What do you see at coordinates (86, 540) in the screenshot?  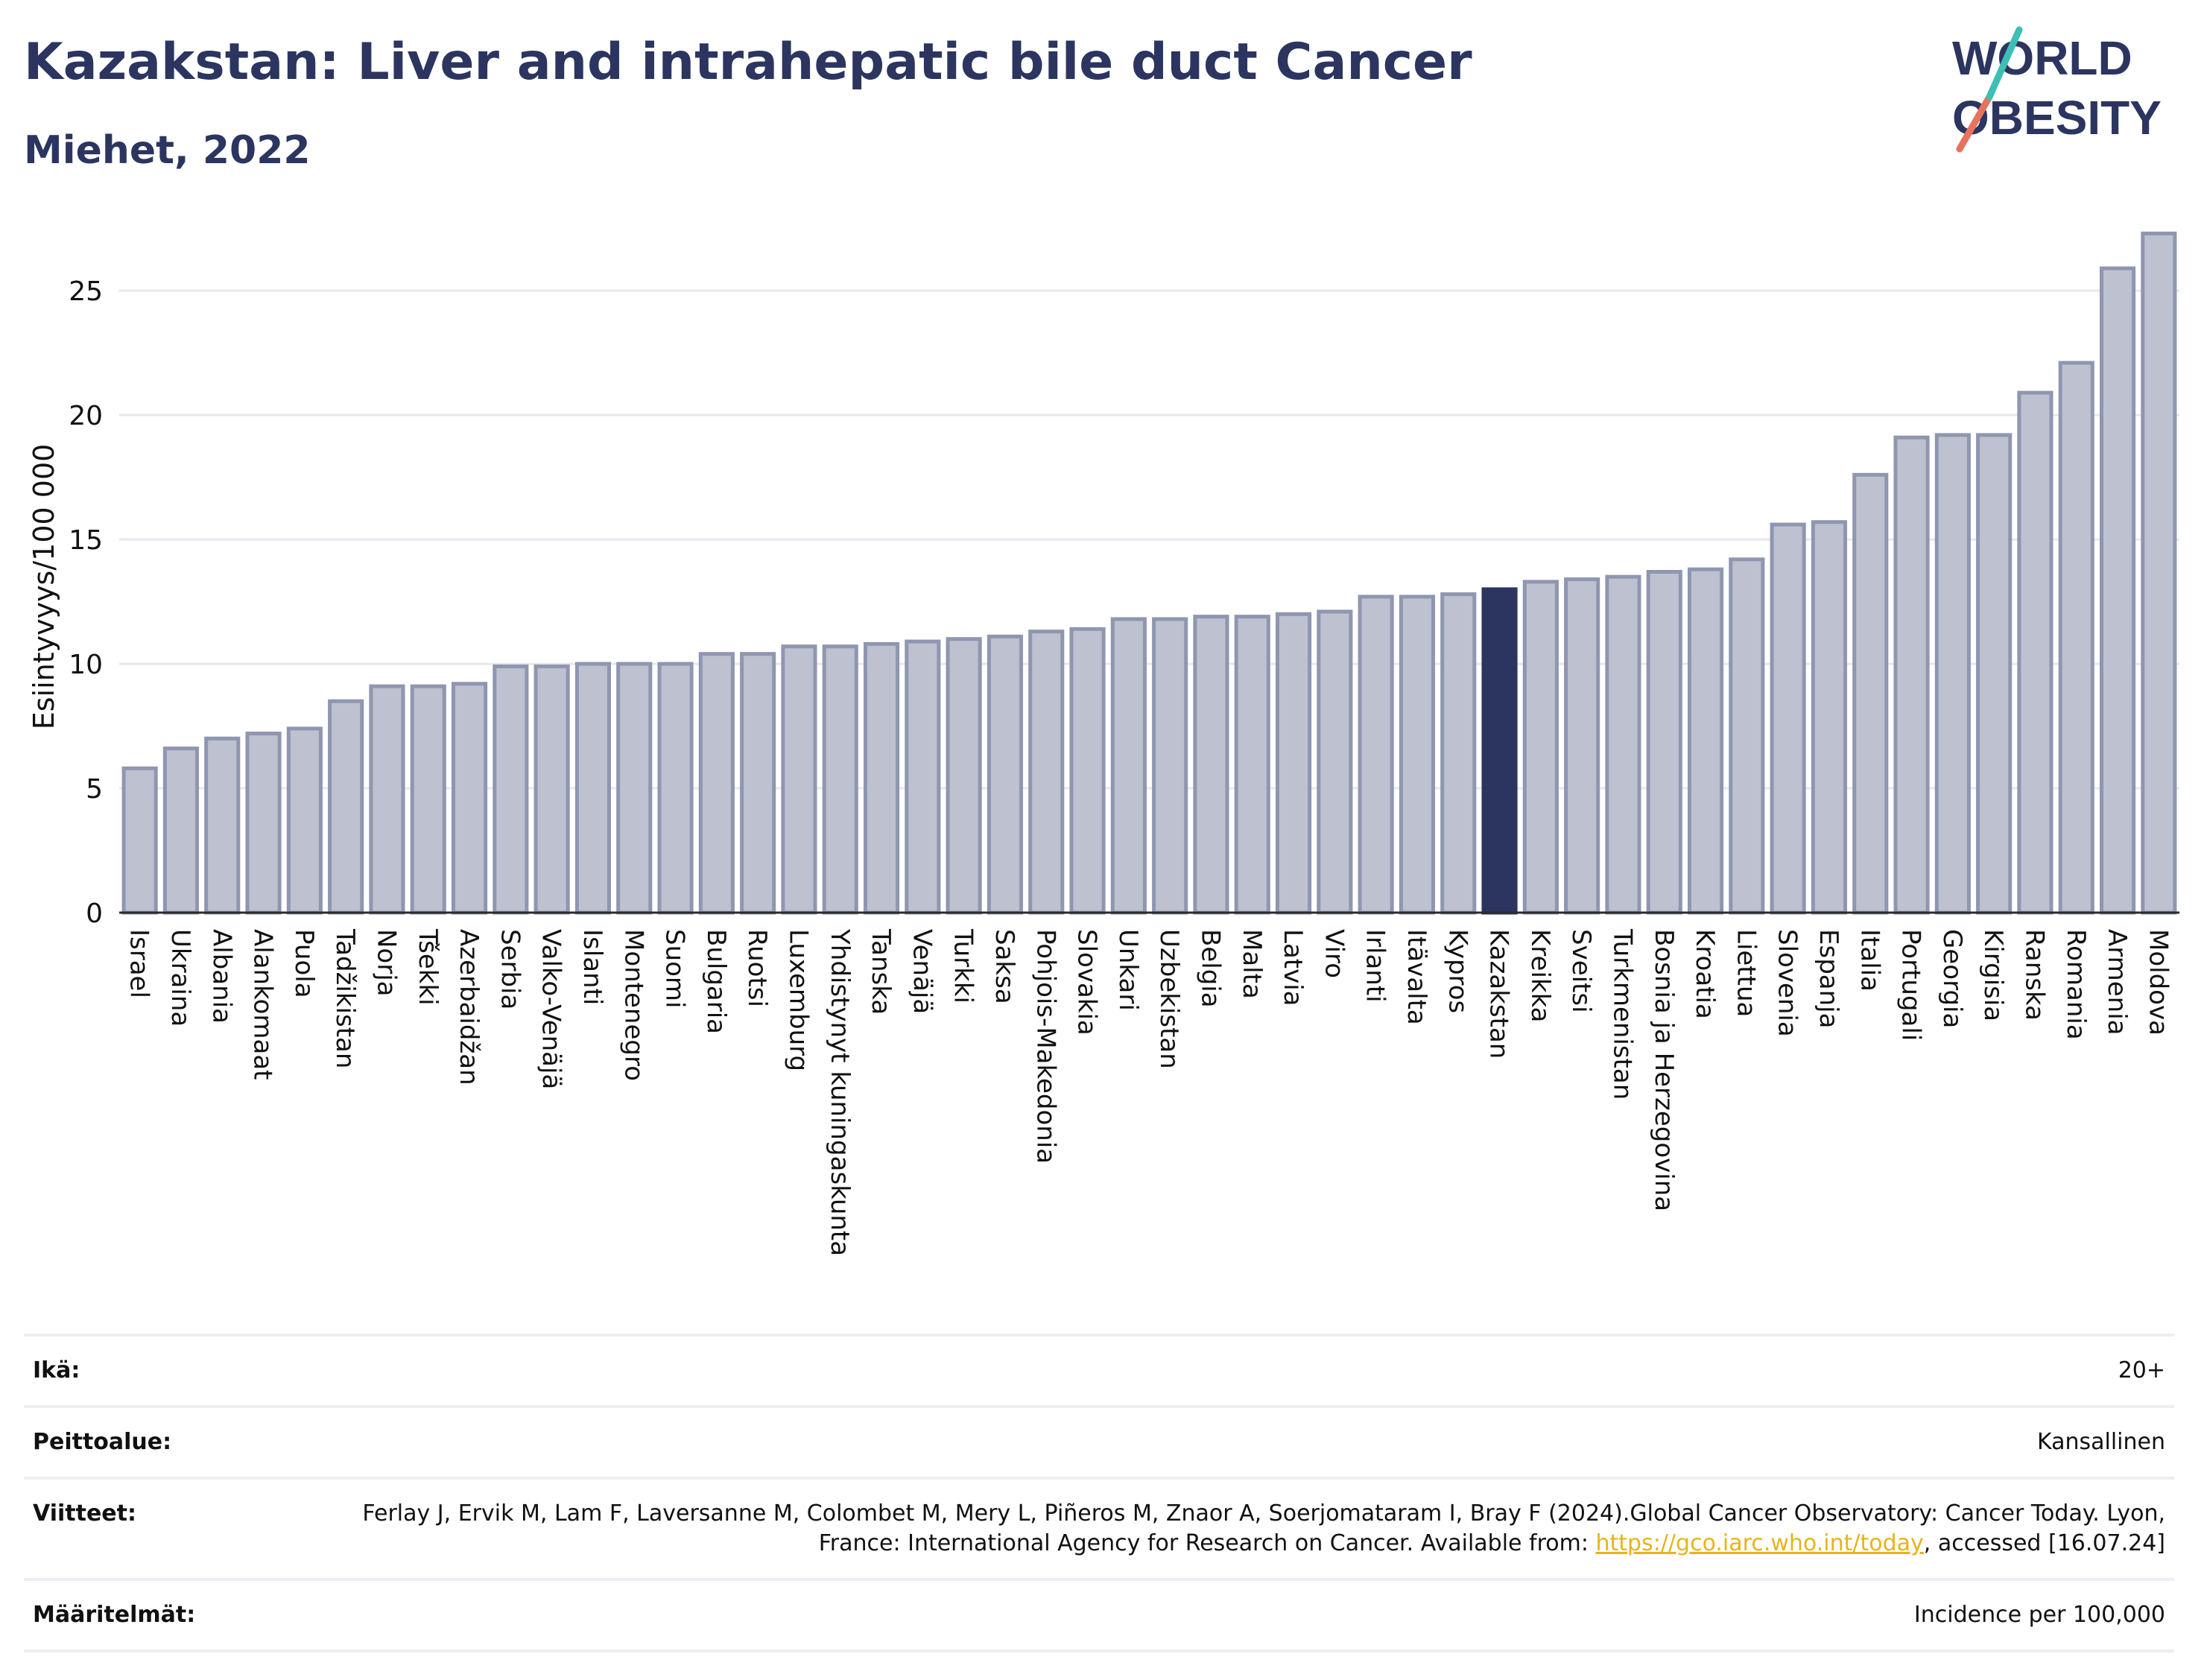 I see `y-tick-label: 15` at bounding box center [86, 540].